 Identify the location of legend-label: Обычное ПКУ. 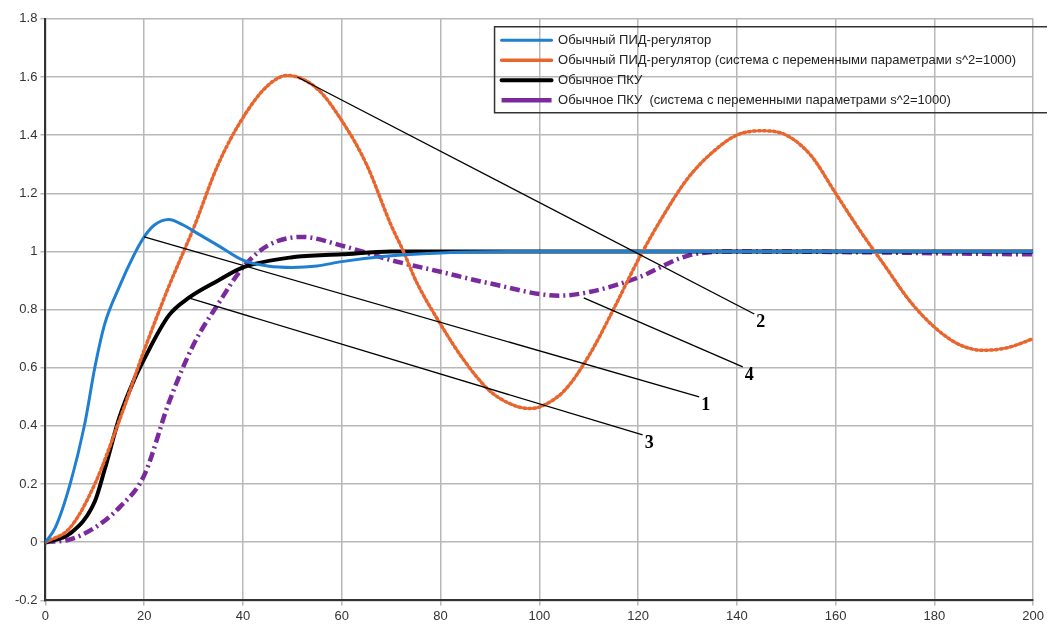
(601, 79).